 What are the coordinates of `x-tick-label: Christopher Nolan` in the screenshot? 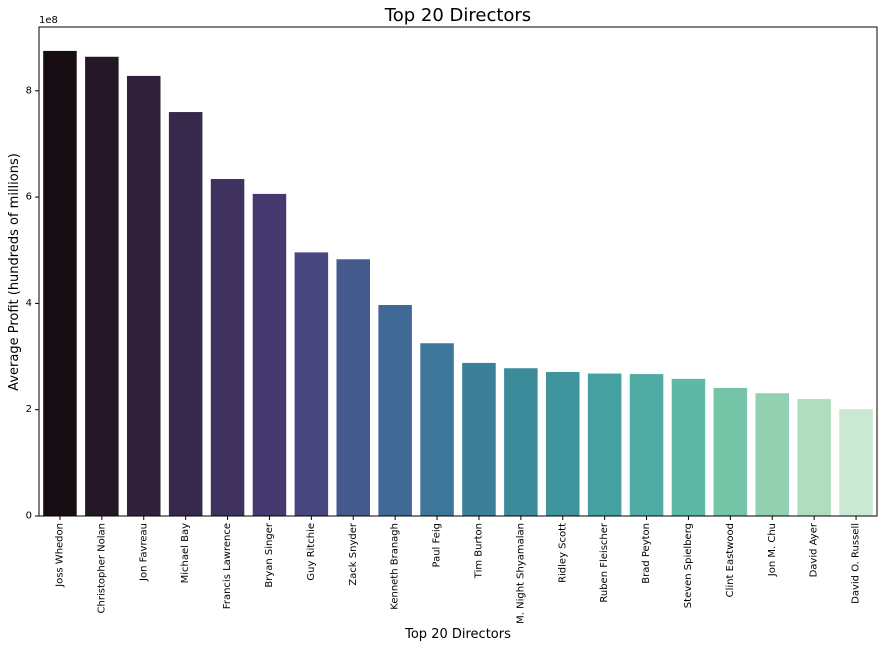 It's located at (101, 568).